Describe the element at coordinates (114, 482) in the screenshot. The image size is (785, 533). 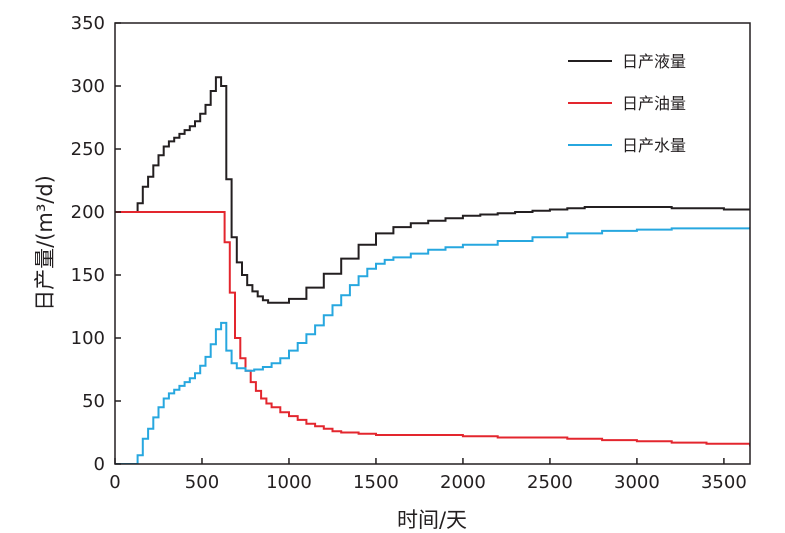
I see `x-tick-label: 0` at that location.